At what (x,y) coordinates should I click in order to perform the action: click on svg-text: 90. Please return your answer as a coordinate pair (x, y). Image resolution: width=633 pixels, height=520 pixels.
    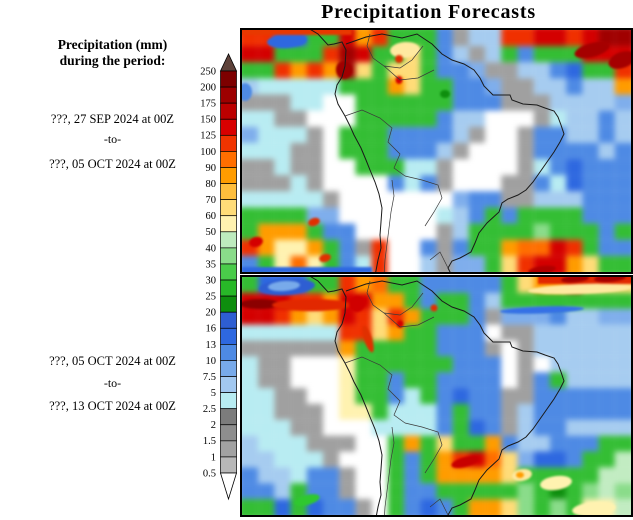
    Looking at the image, I should click on (211, 168).